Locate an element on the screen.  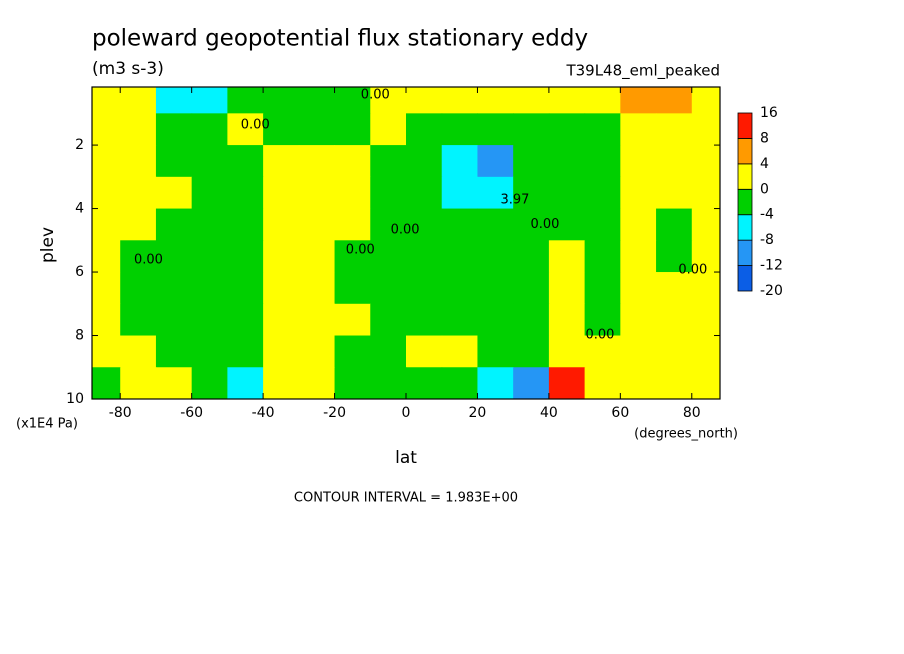
x-tick-label: -40 is located at coordinates (263, 413).